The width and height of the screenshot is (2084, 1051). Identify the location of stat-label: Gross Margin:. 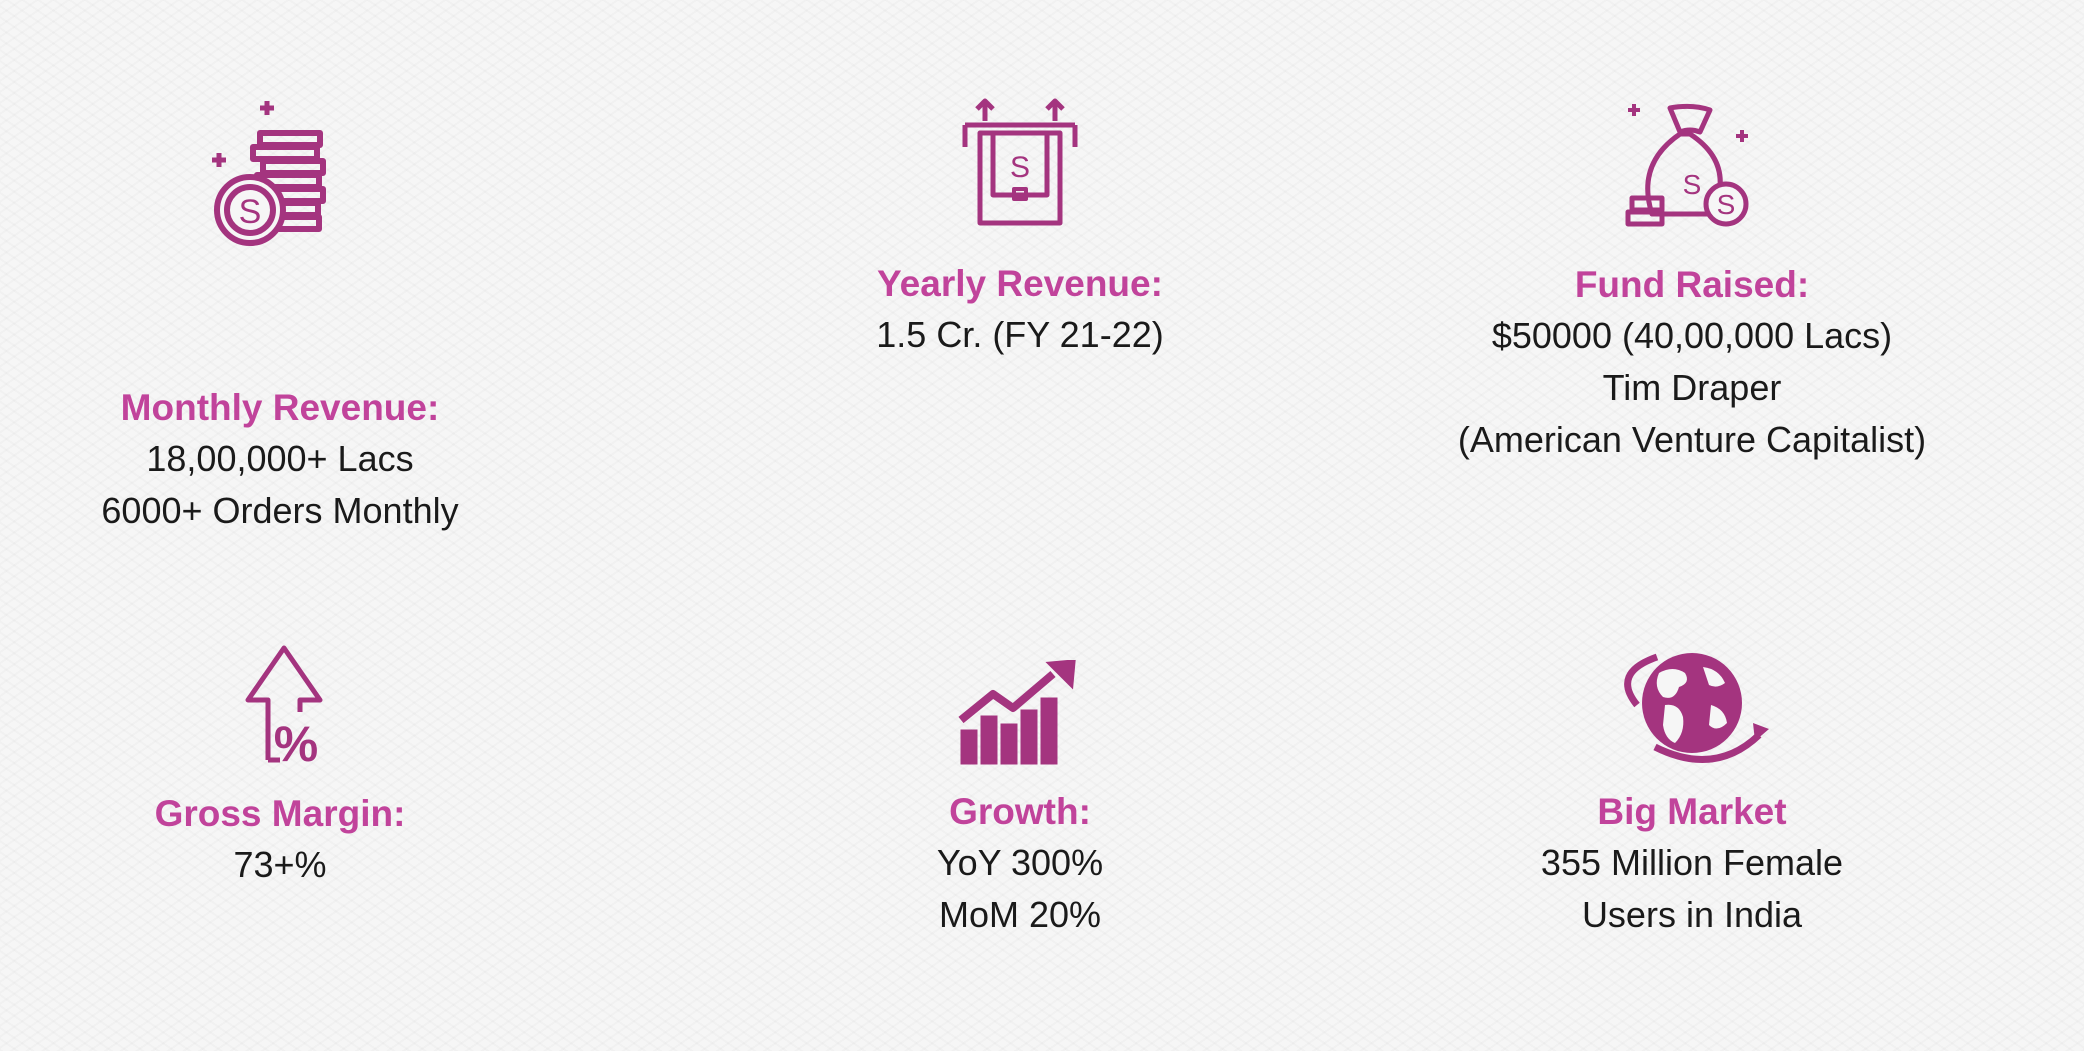
(280, 813).